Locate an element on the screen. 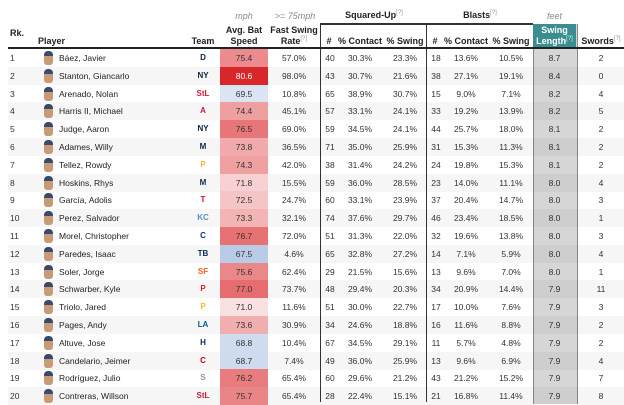  group-divider is located at coordinates (426, 213).